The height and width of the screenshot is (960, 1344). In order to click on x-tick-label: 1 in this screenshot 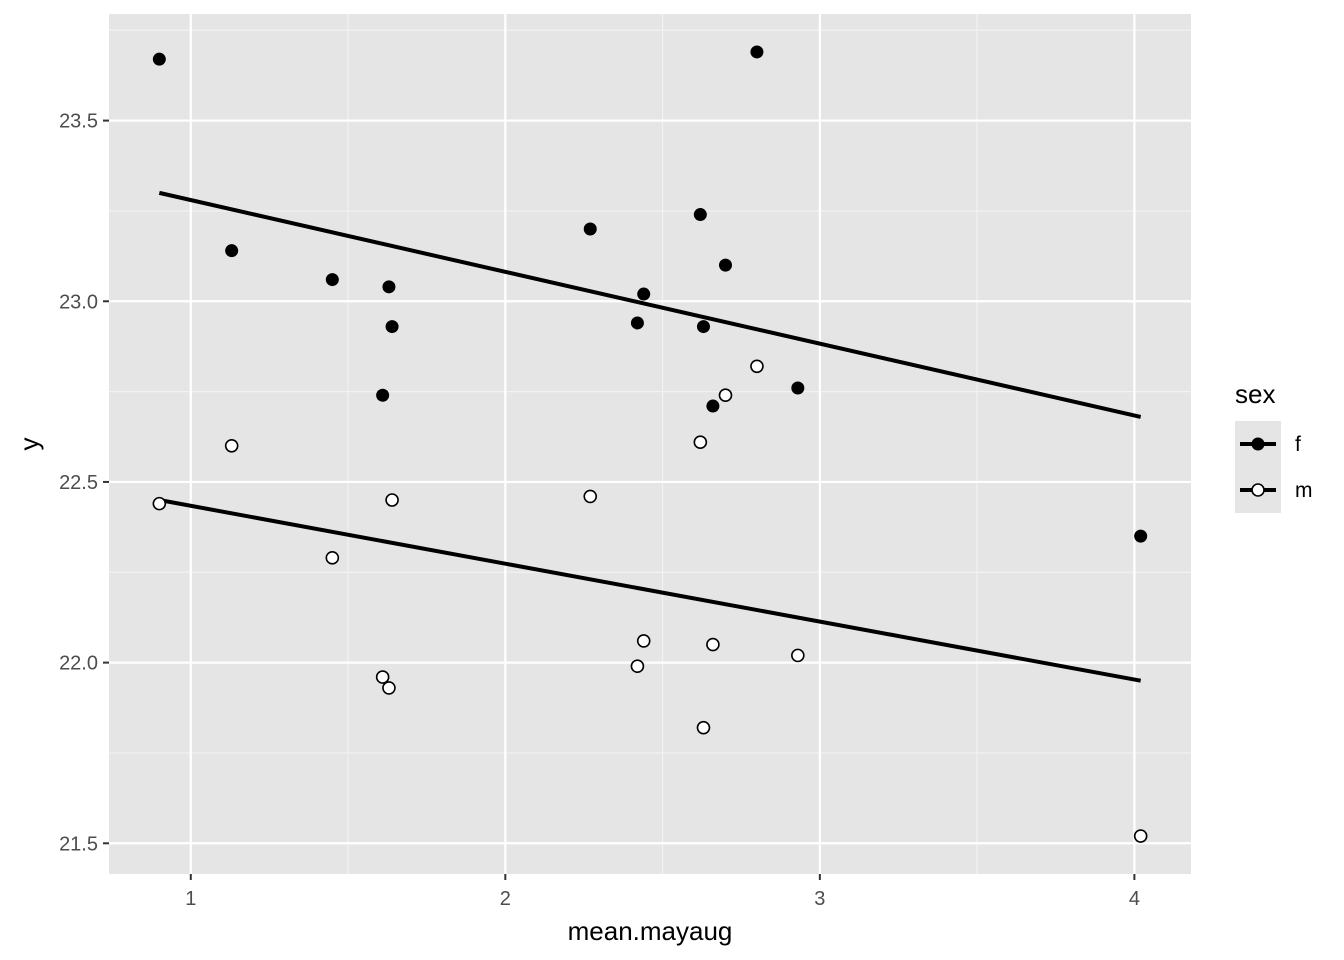, I will do `click(190, 899)`.